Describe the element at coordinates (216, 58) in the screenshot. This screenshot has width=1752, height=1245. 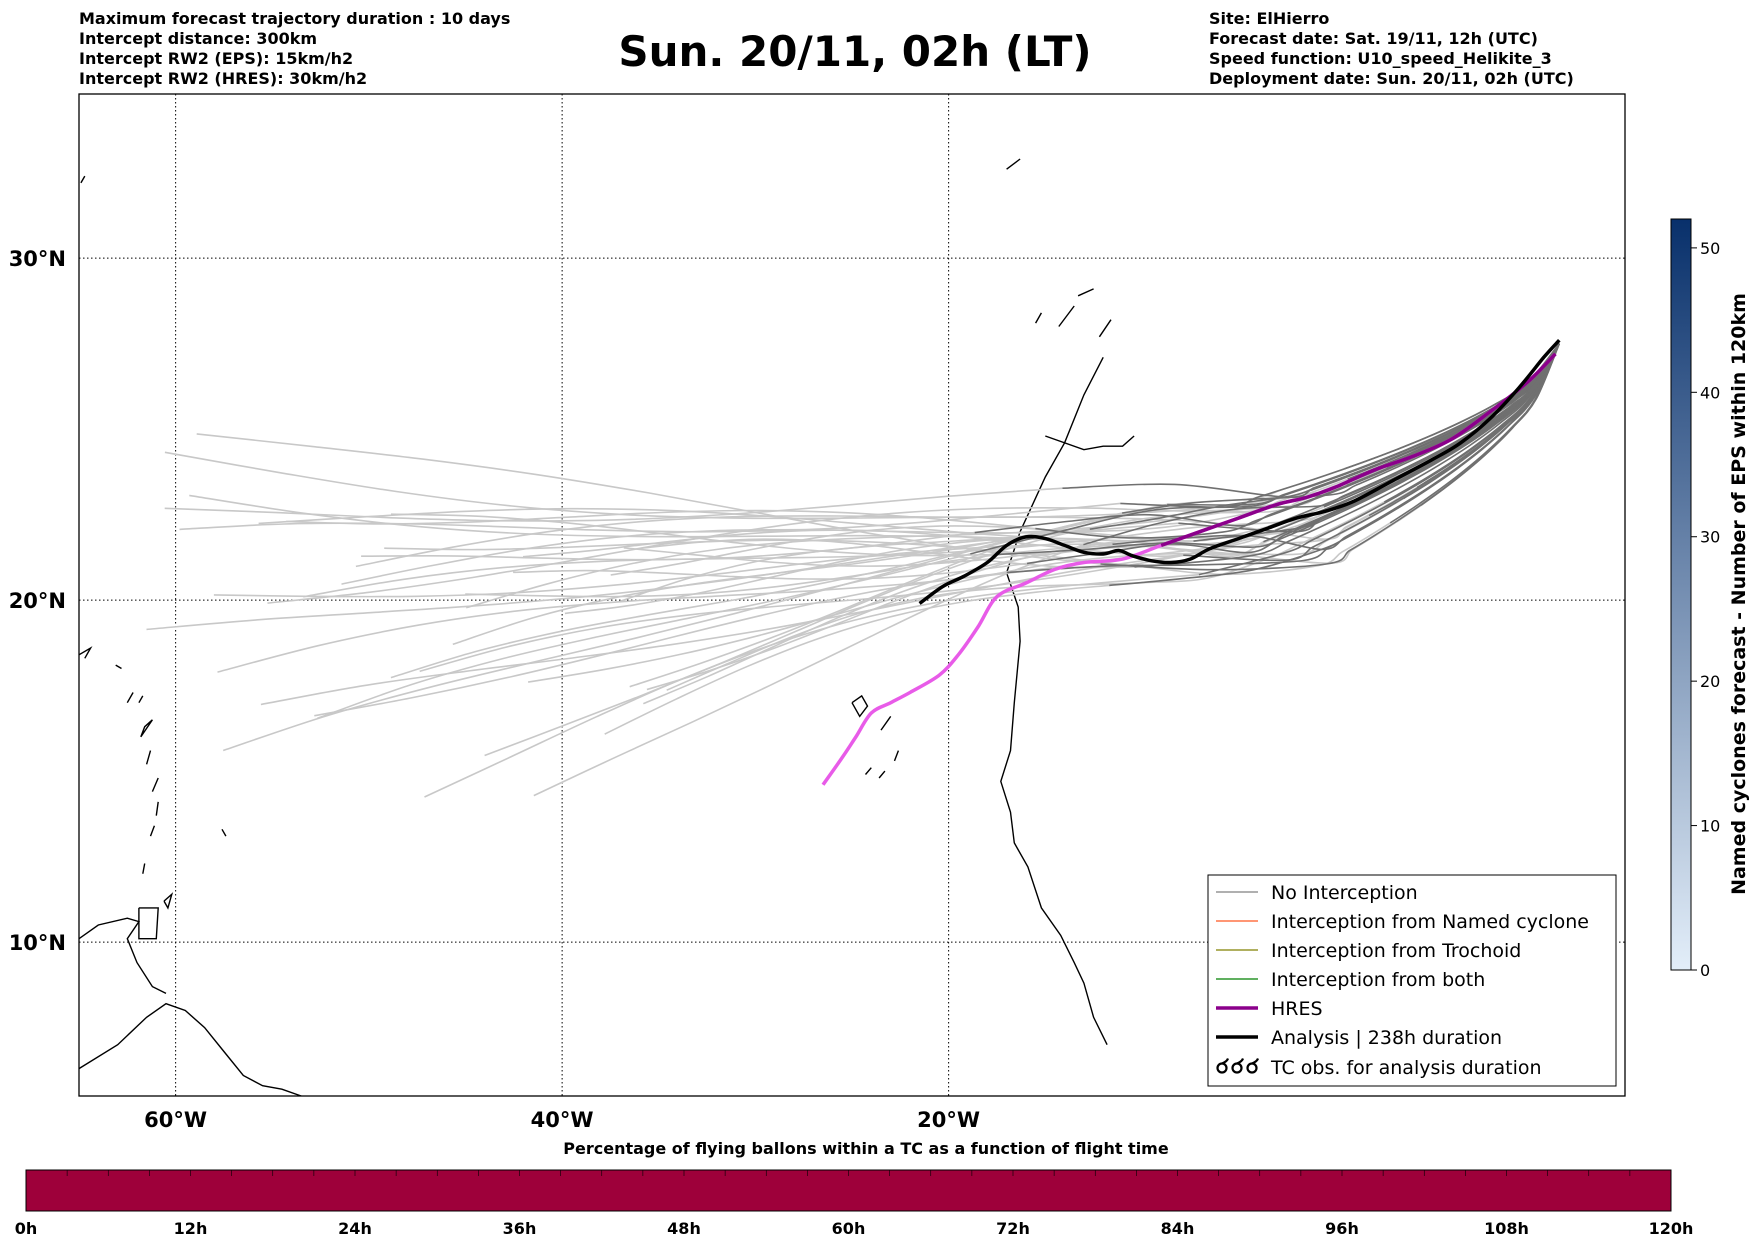
I see `header-left-line: Intercept RW2 (EPS): 15km/h2` at that location.